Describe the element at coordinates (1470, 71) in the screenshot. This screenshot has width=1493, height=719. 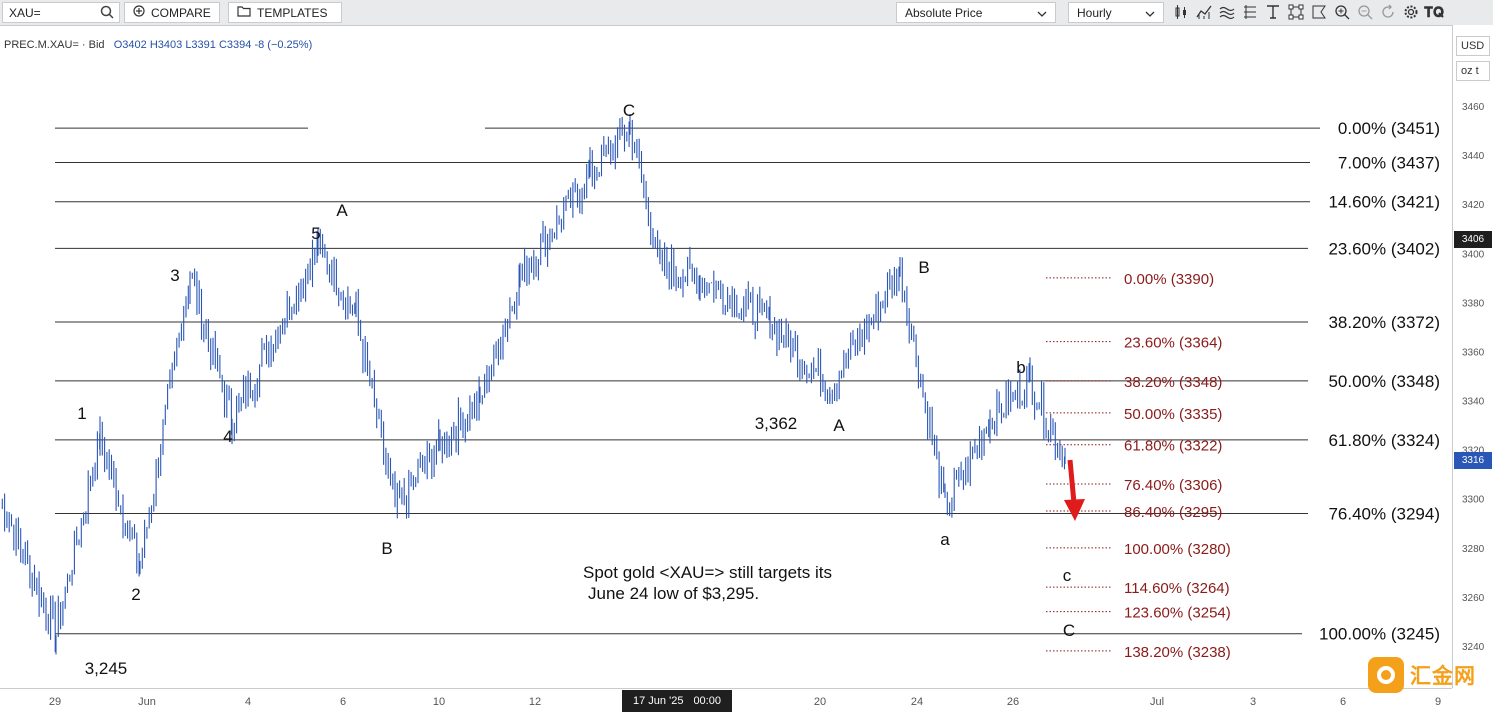
I see `unit-label: oz t` at that location.